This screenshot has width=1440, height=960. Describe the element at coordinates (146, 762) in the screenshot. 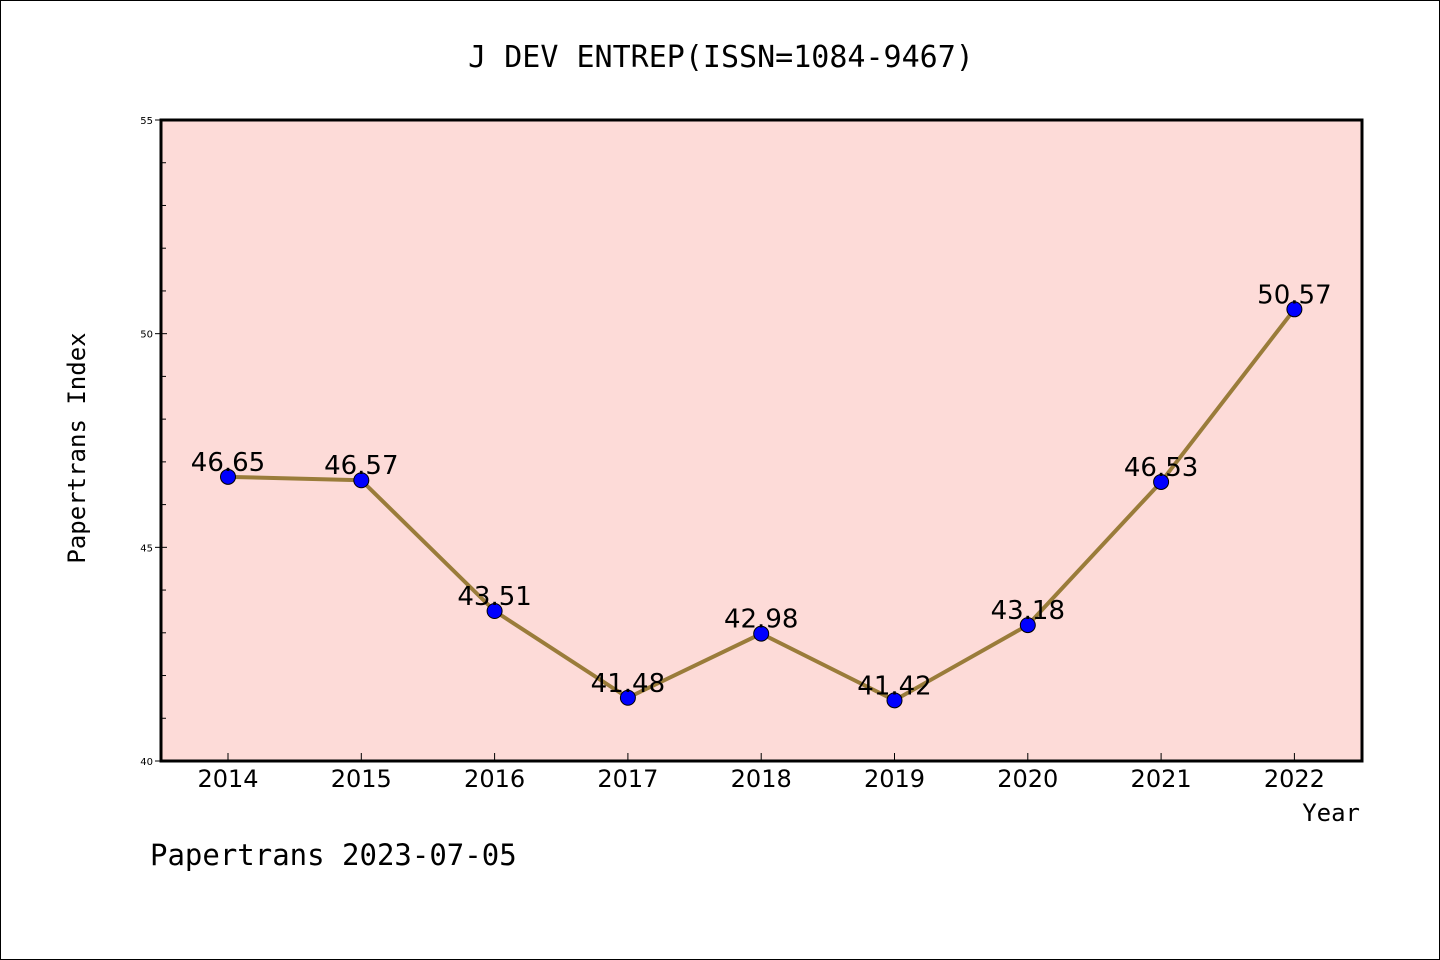

I see `y-tick-label: 40` at that location.